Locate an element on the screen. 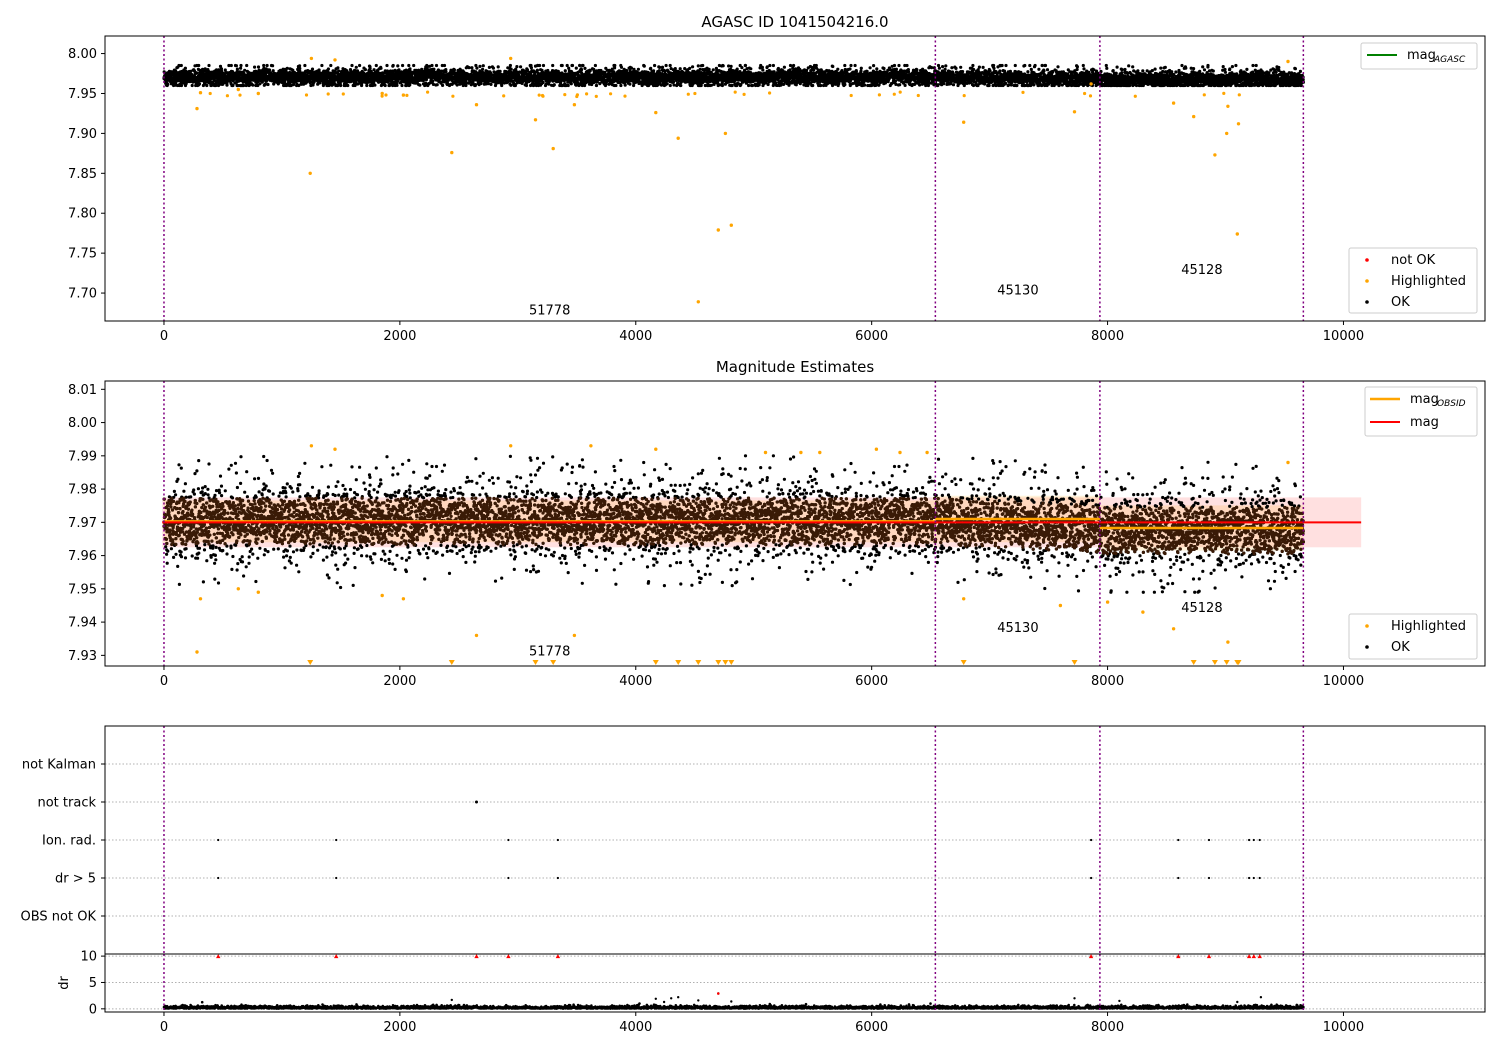  legend-bottom: Highlighted OK is located at coordinates (1413, 636).